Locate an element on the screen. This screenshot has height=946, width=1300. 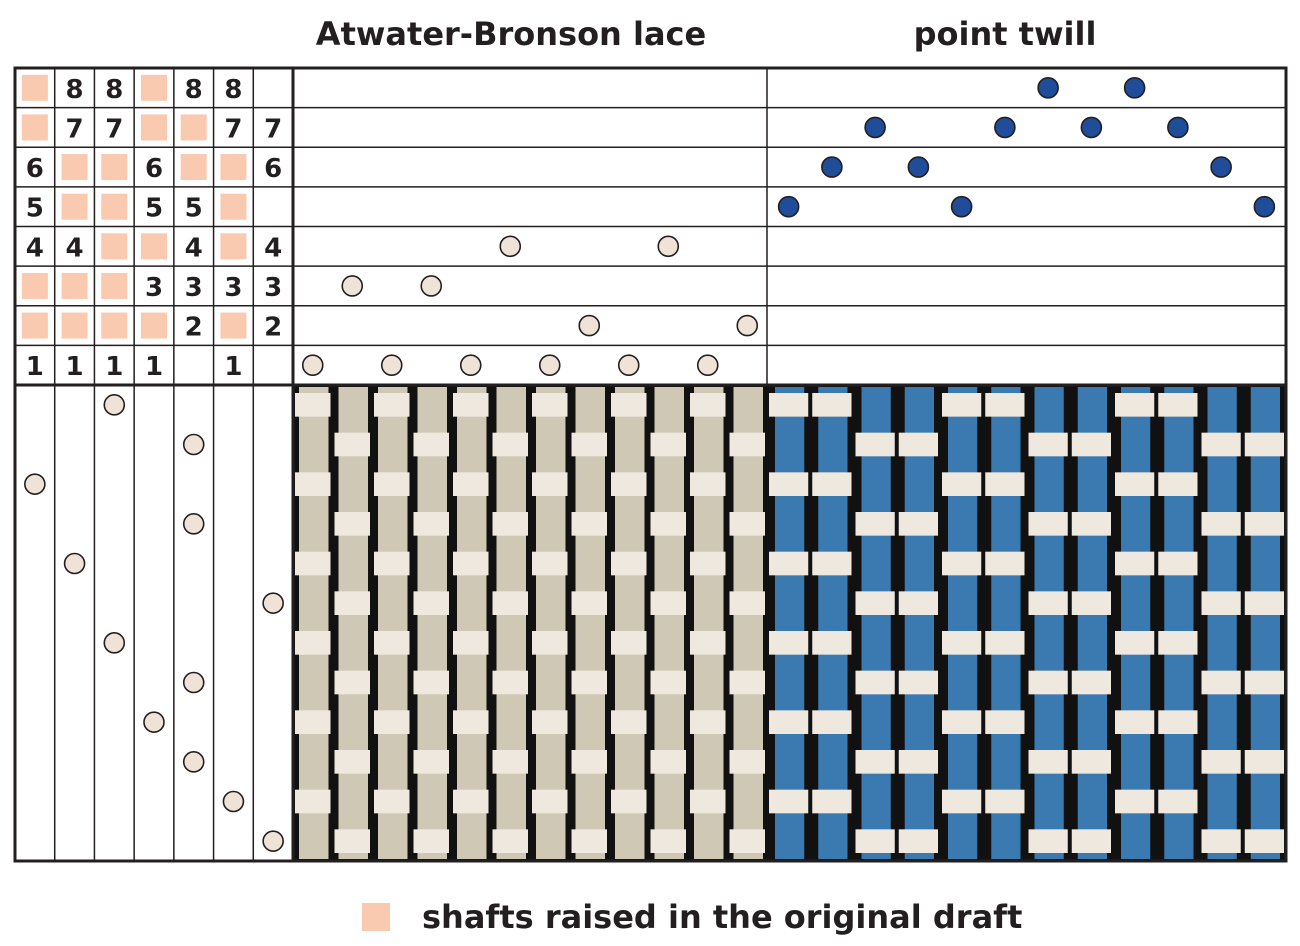
legend-swatch is located at coordinates (376, 917).